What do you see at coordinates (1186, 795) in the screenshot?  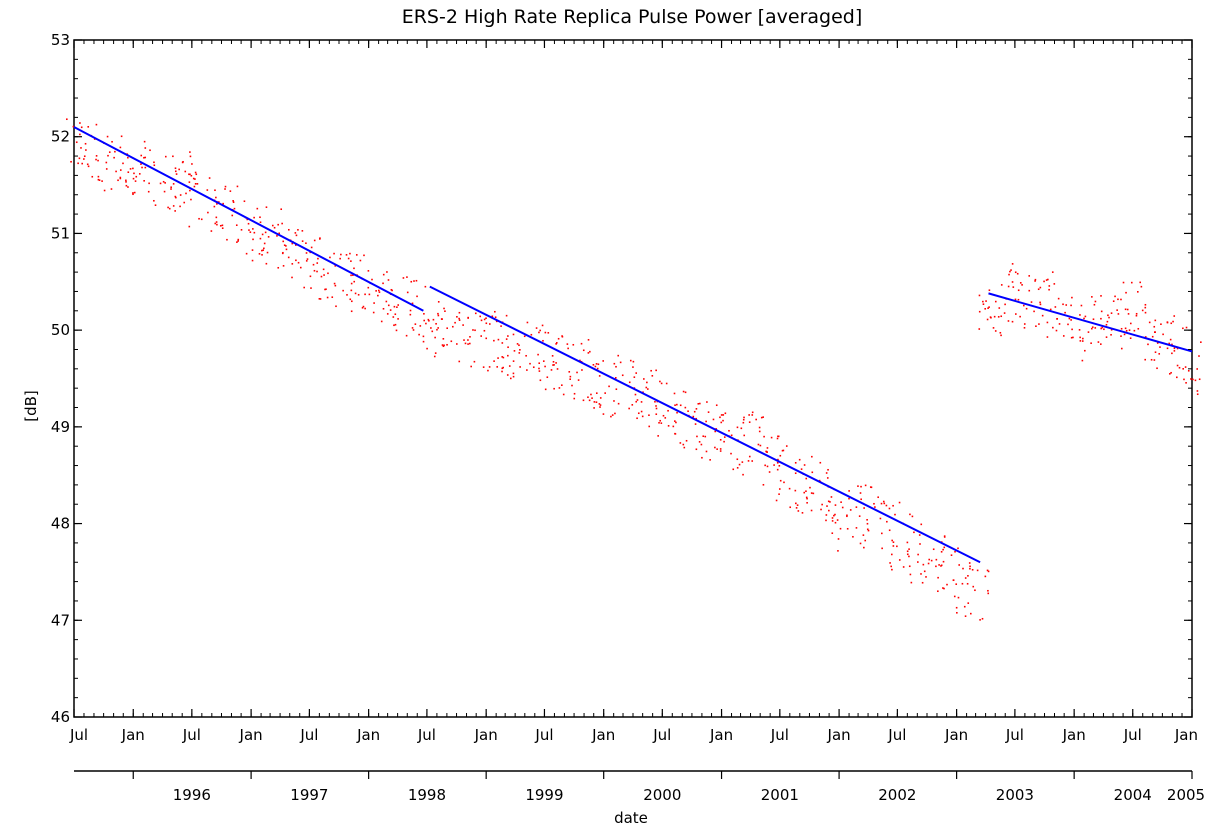 I see `x-year-label: 2005` at bounding box center [1186, 795].